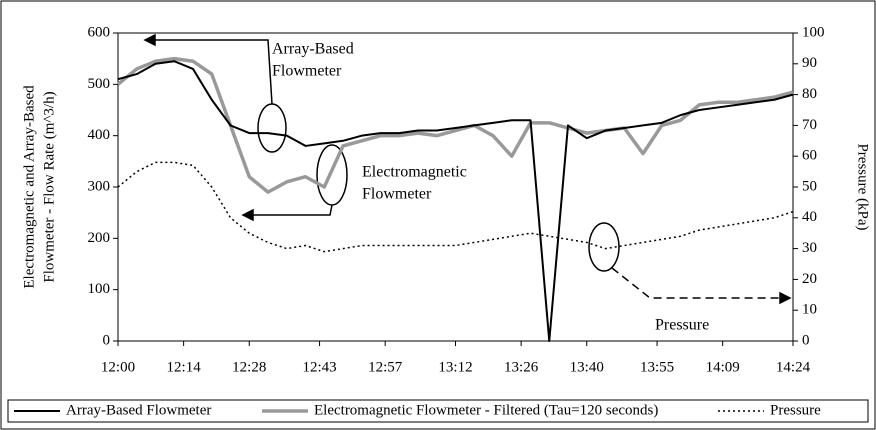 This screenshot has width=876, height=430. I want to click on y2-tick-label: 40, so click(809, 217).